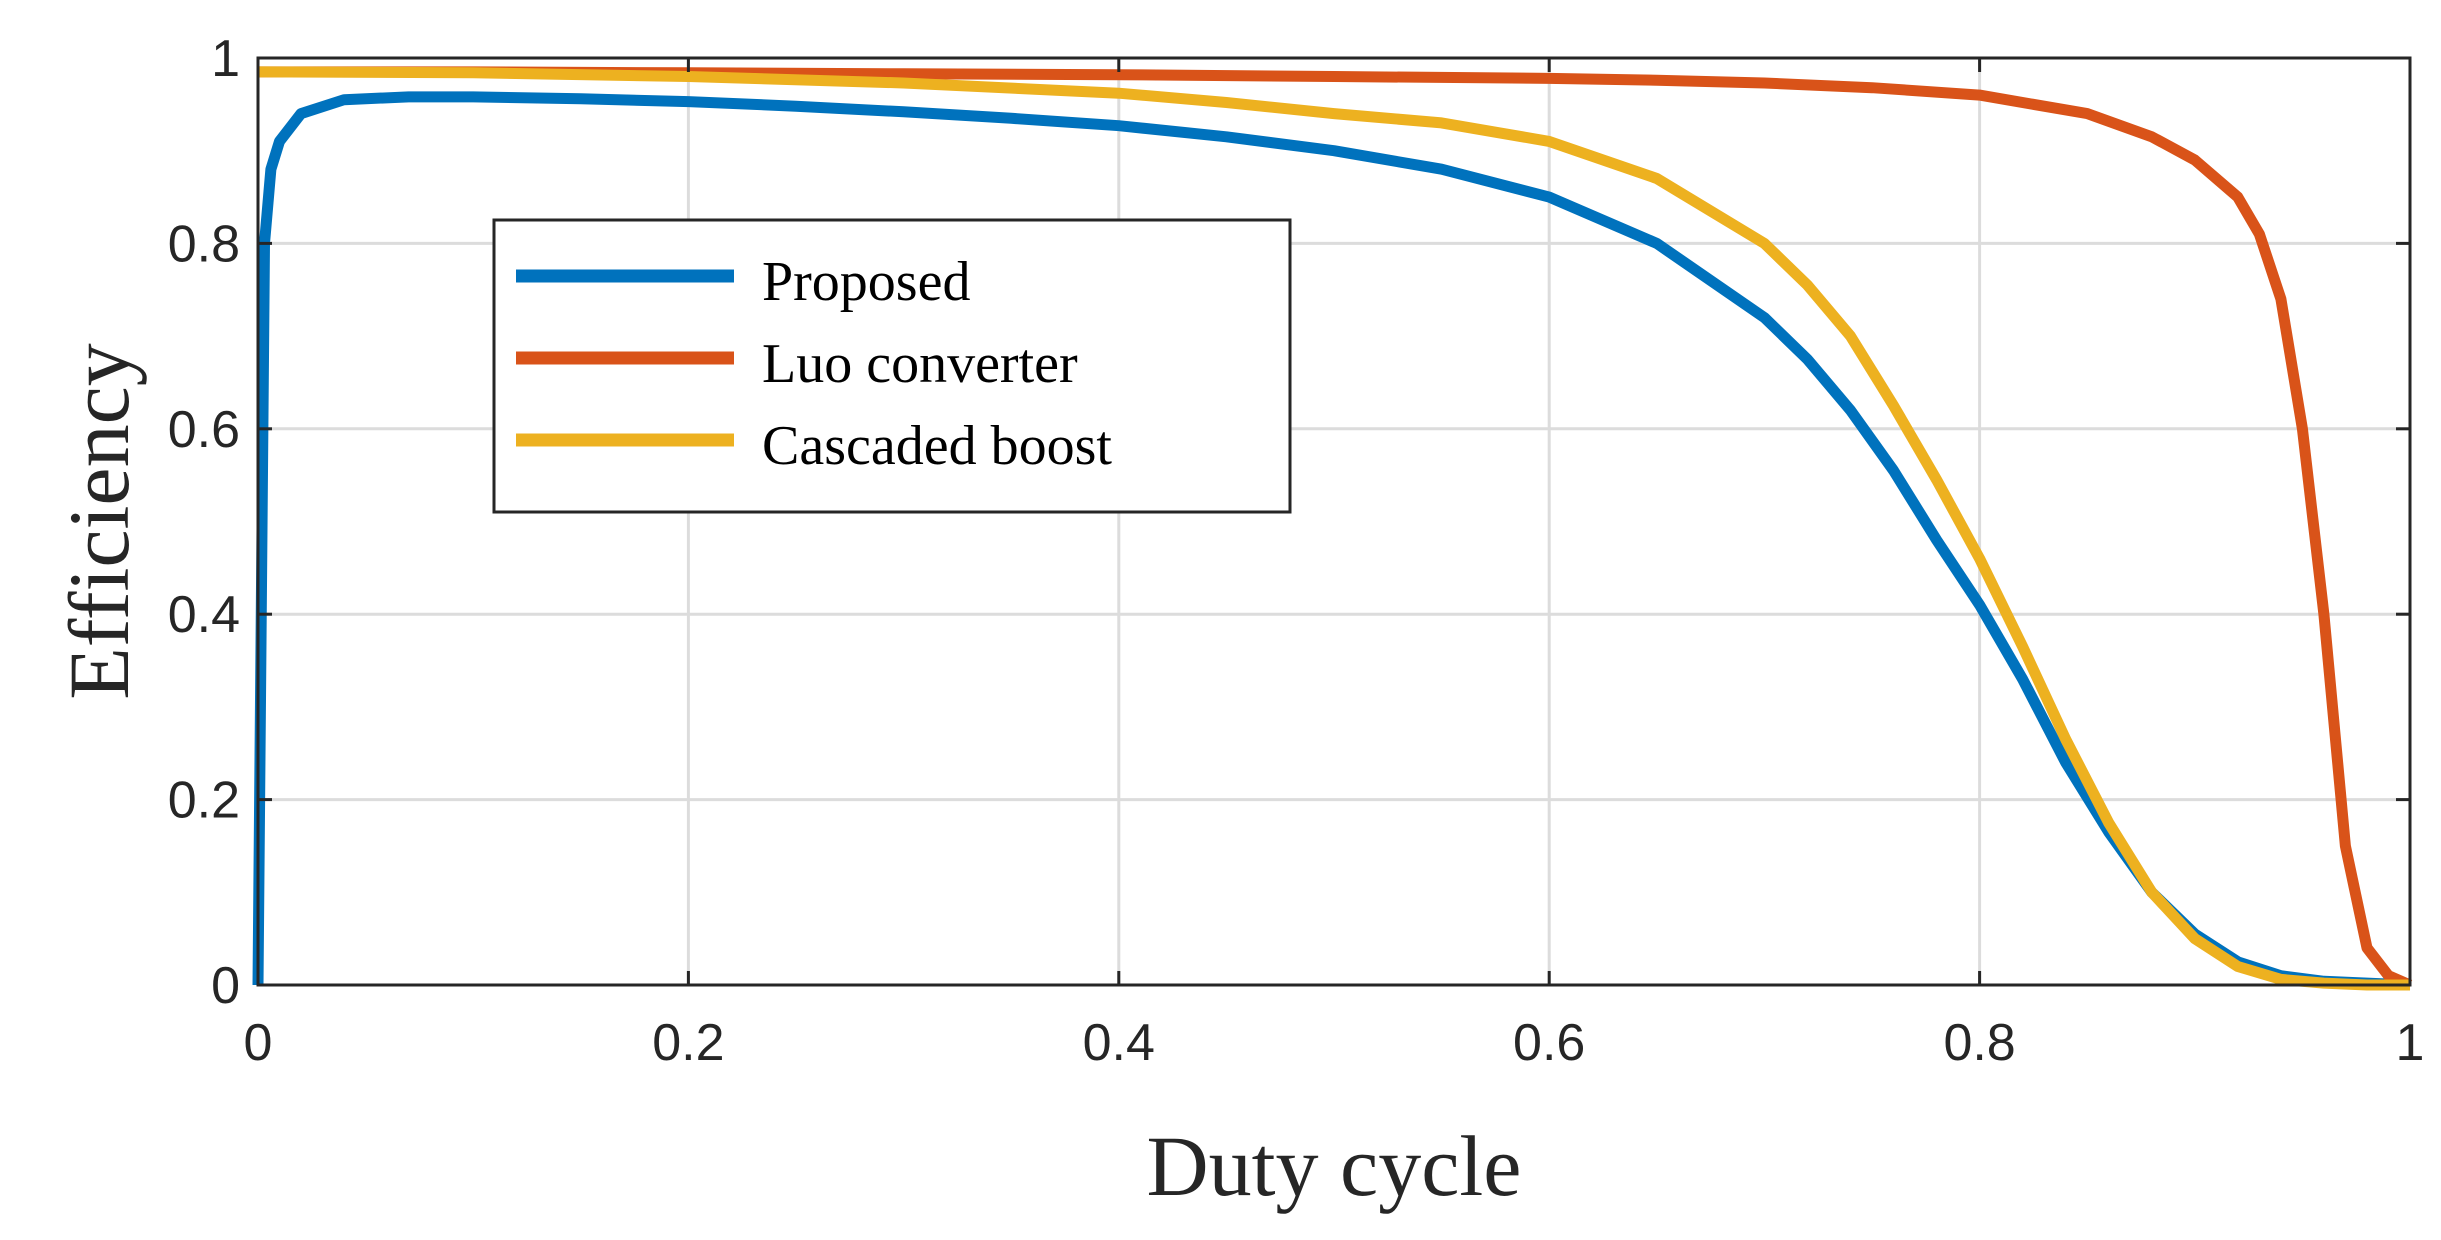 Image resolution: width=2441 pixels, height=1240 pixels. What do you see at coordinates (1549, 1043) in the screenshot?
I see `x-tick-label: 0.6` at bounding box center [1549, 1043].